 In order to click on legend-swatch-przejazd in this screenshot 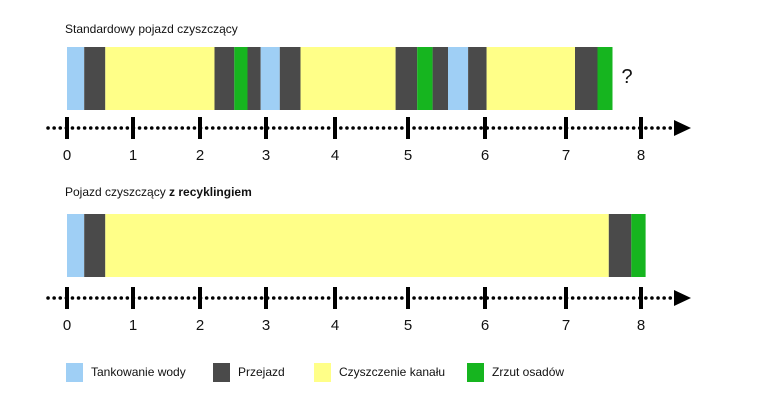, I will do `click(221, 372)`.